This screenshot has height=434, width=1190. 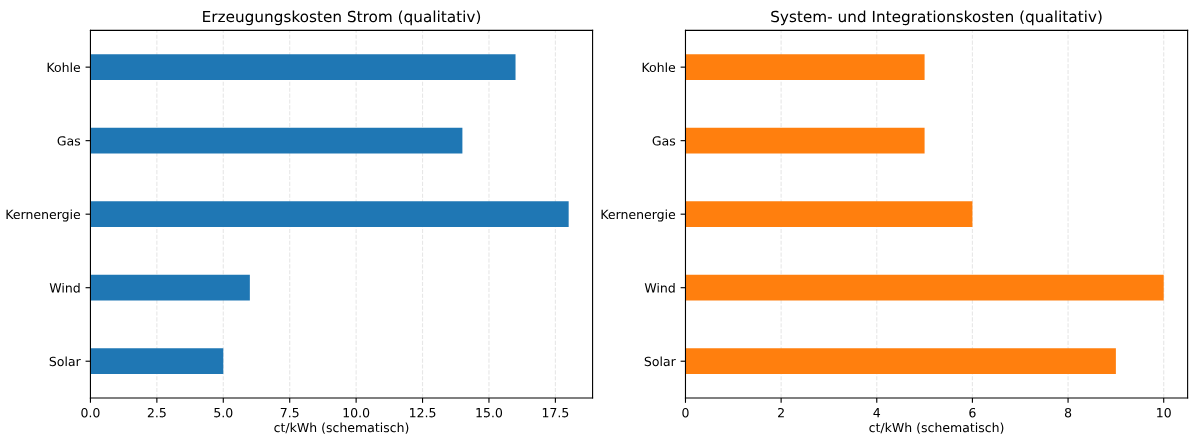 What do you see at coordinates (289, 413) in the screenshot?
I see `x-tick-label: 7.5` at bounding box center [289, 413].